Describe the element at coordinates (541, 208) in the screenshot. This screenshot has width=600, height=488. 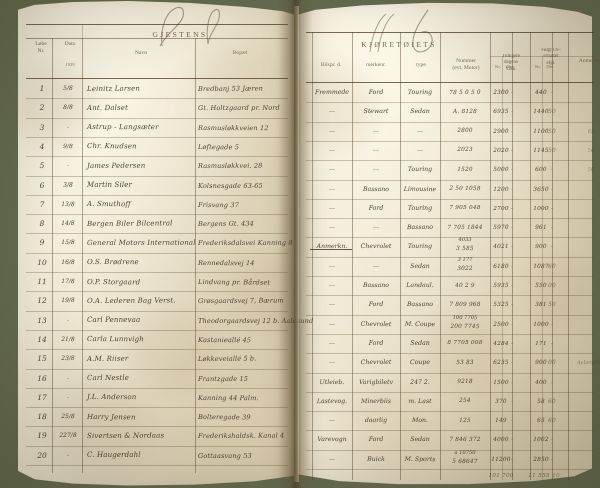
I see `cell-folgt-kr: 1000` at that location.